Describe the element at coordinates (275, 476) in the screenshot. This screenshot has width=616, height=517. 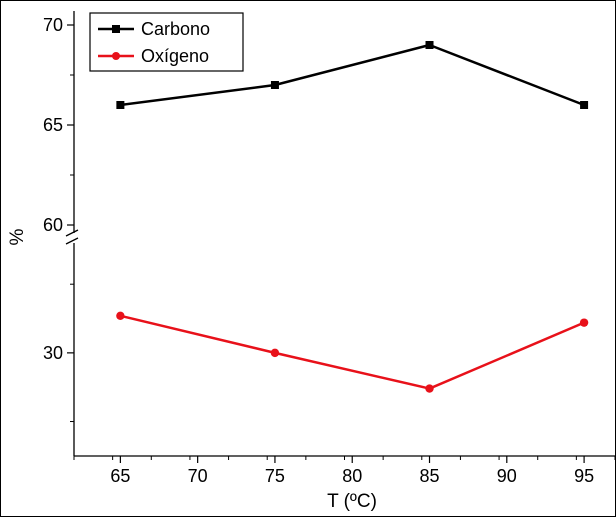
I see `x-tick-label: 75` at that location.